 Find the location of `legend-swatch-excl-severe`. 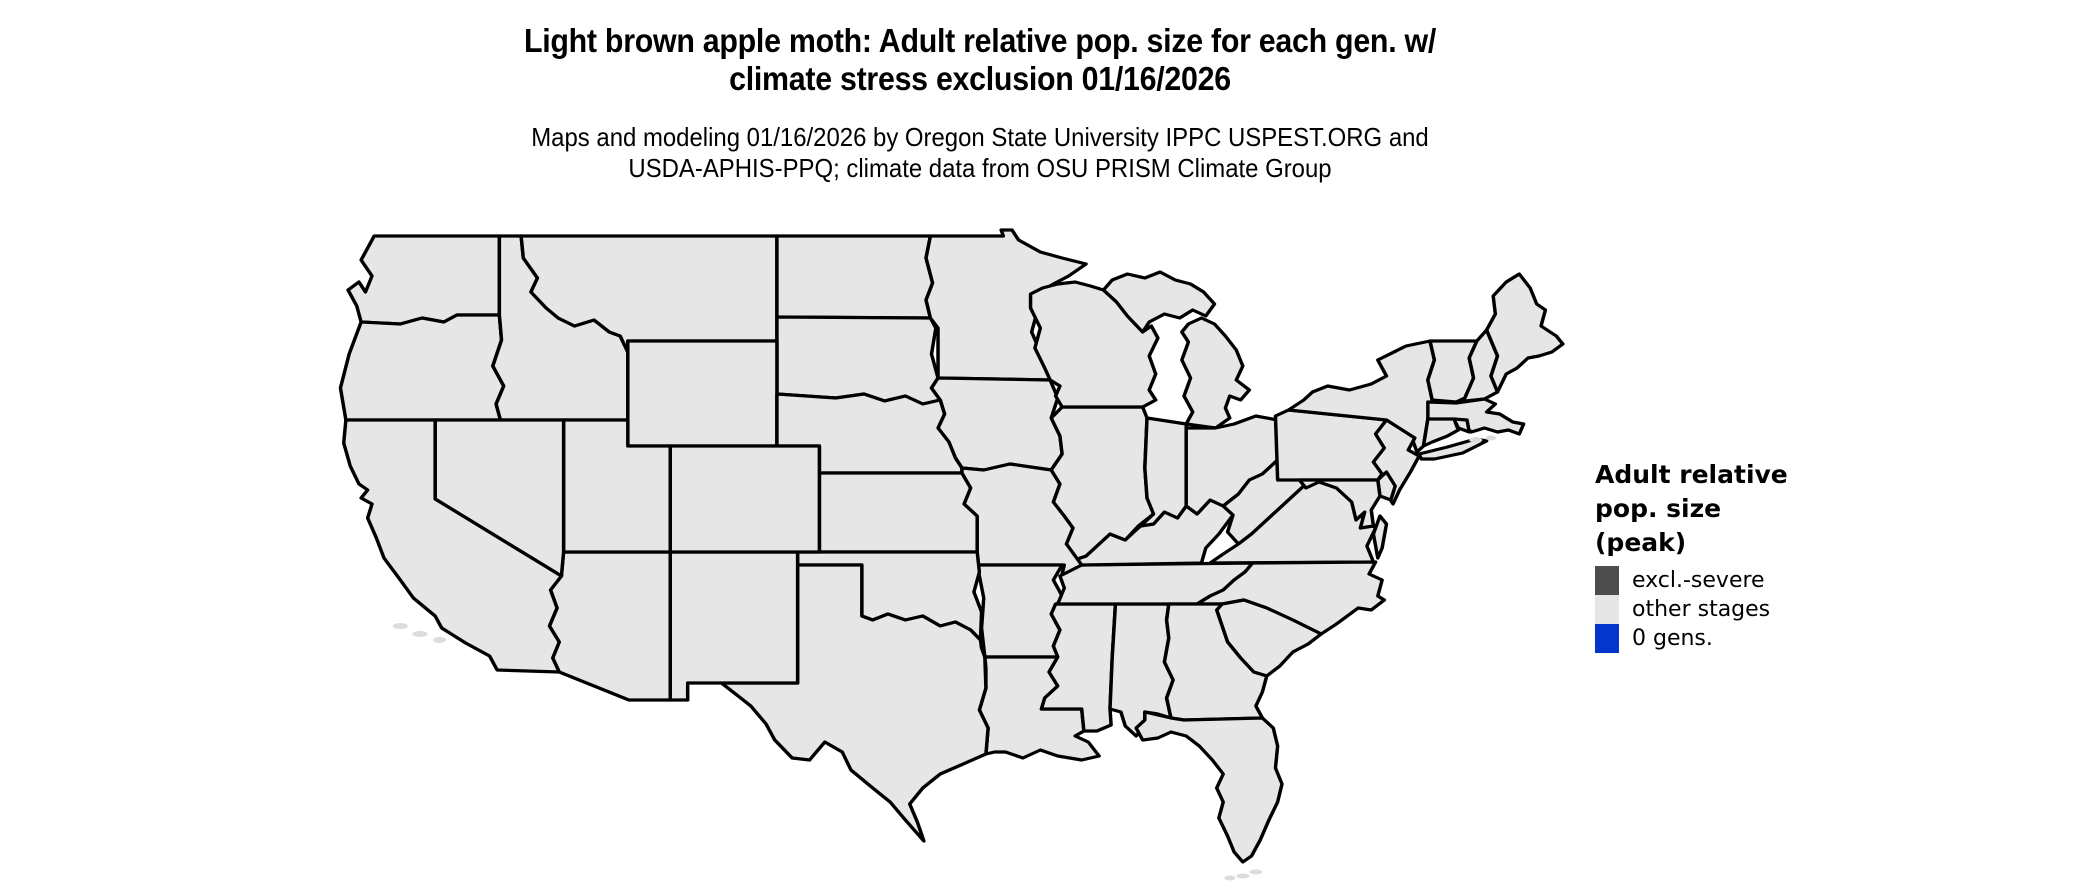

legend-swatch-excl-severe is located at coordinates (1607, 580).